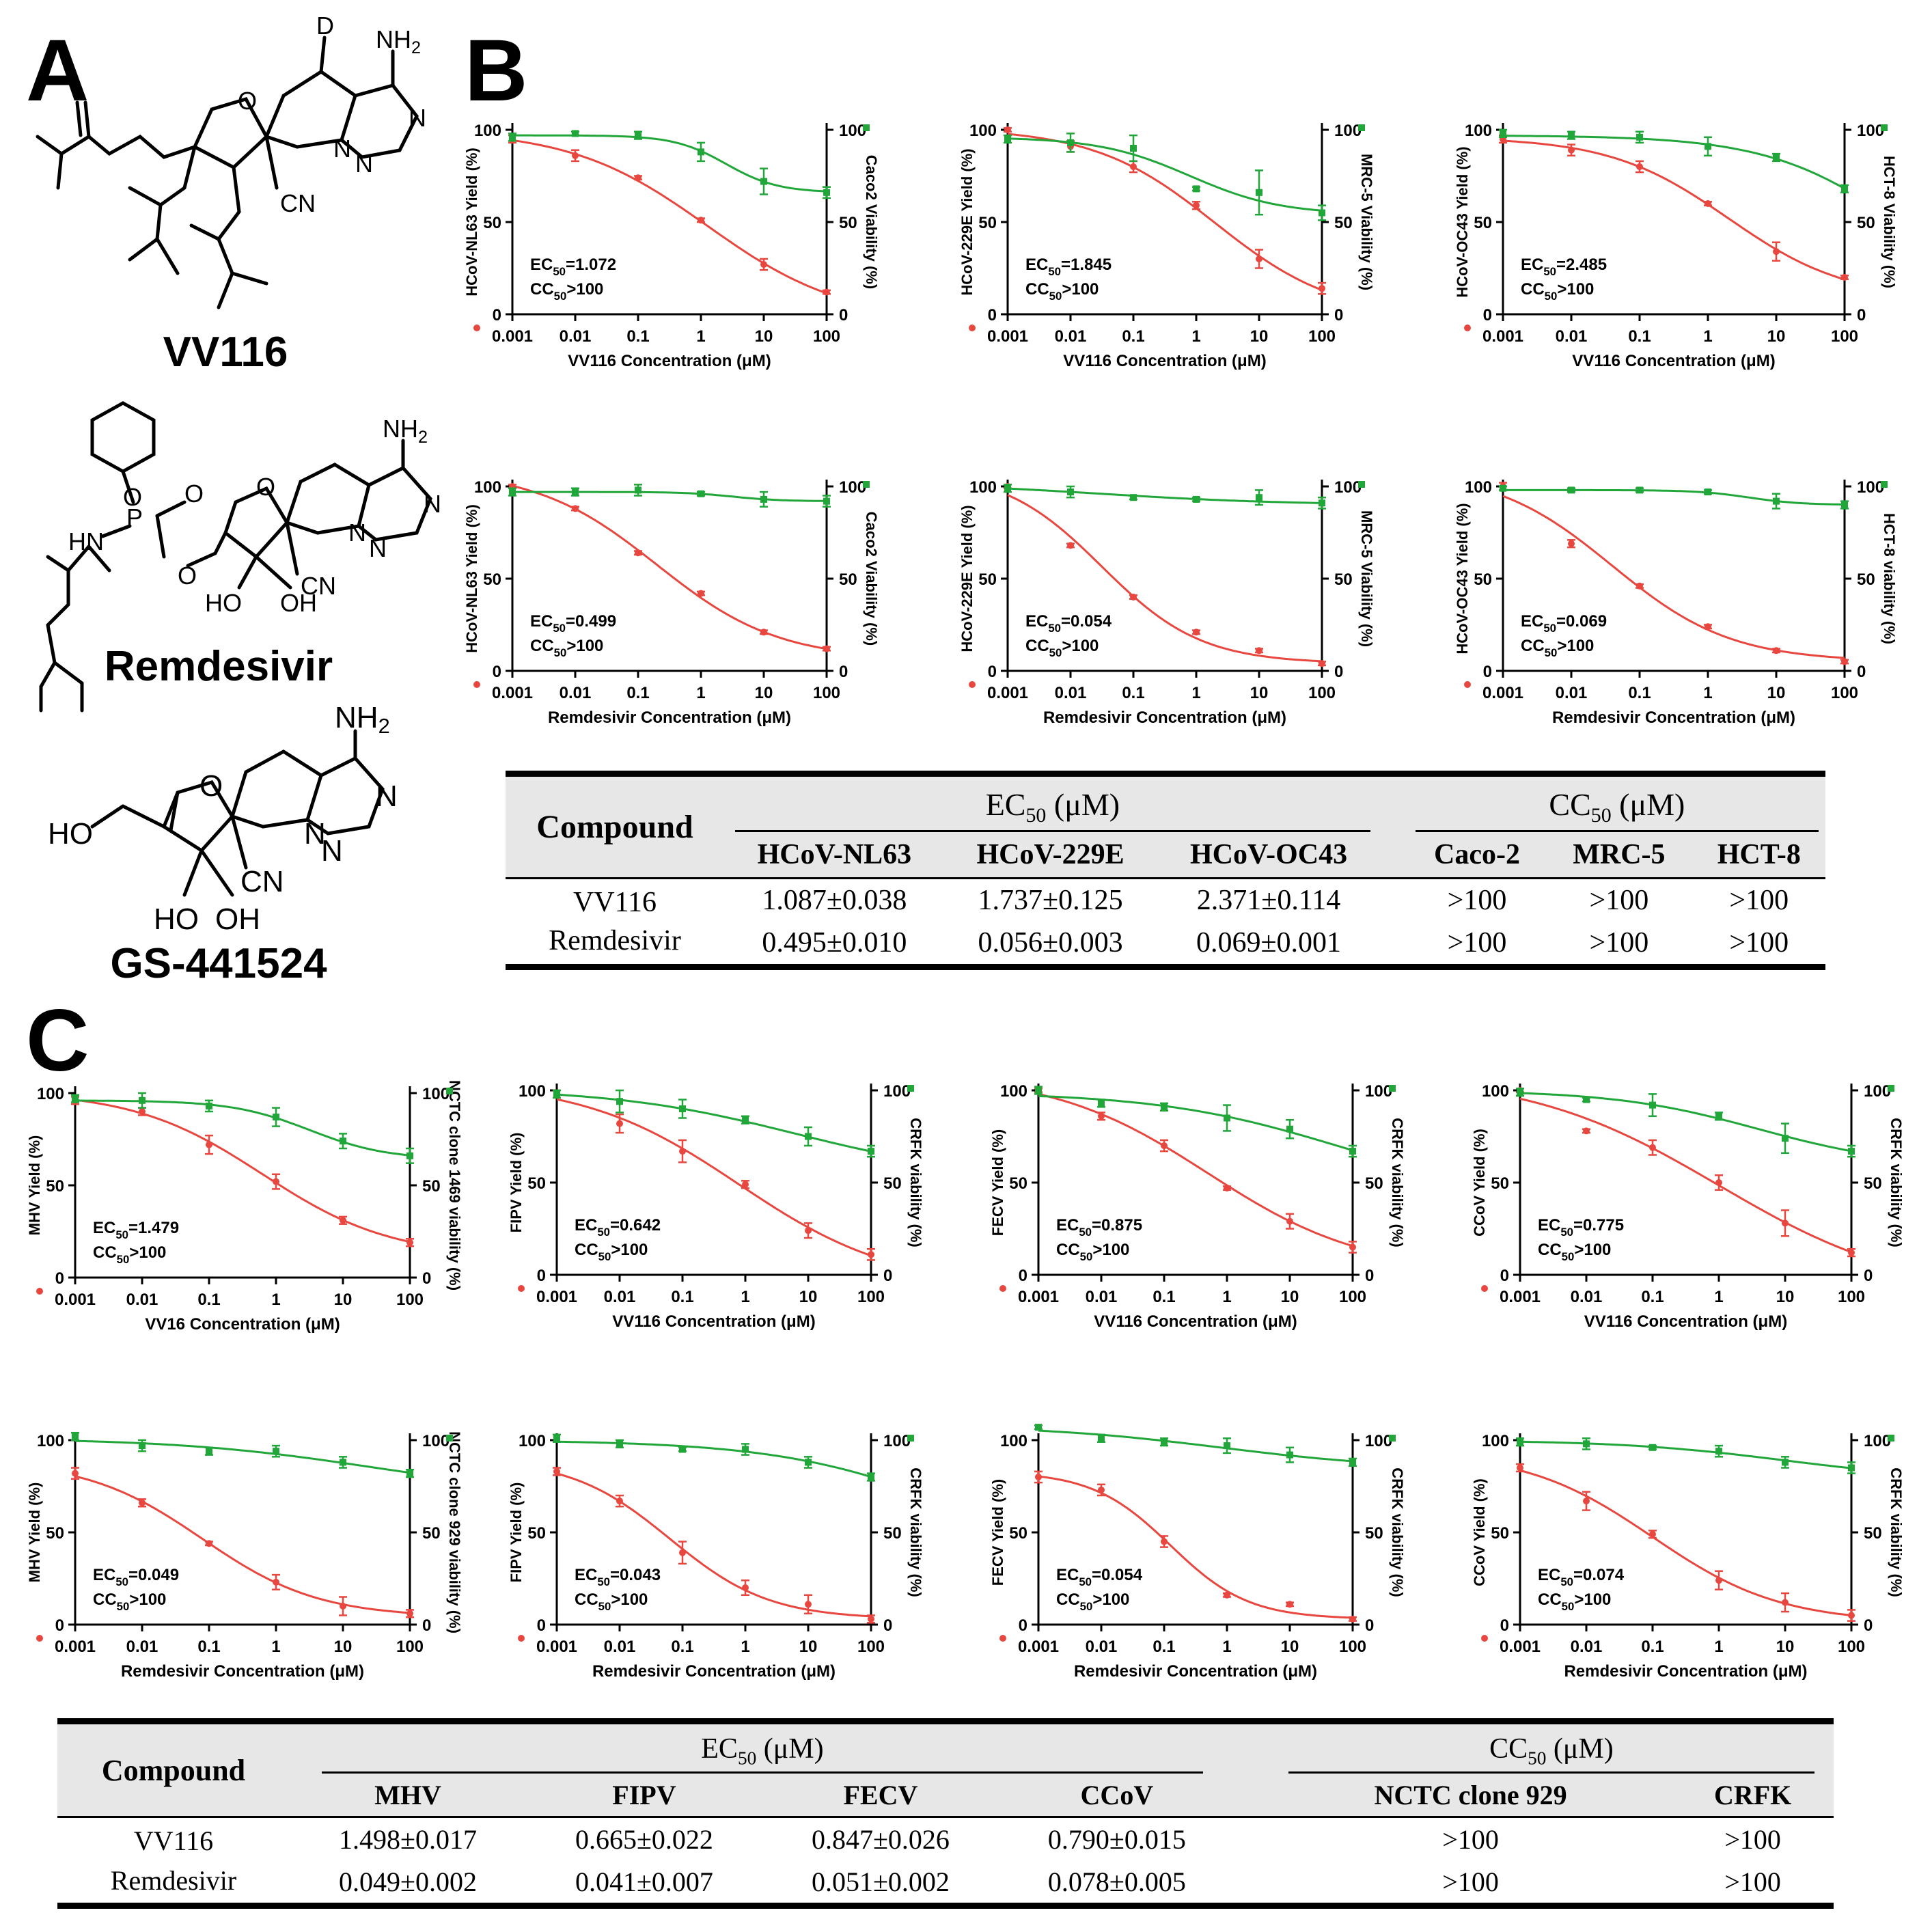 This screenshot has width=1932, height=1917. Describe the element at coordinates (1753, 1794) in the screenshot. I see `table-c-col-crfk: CRFK` at that location.